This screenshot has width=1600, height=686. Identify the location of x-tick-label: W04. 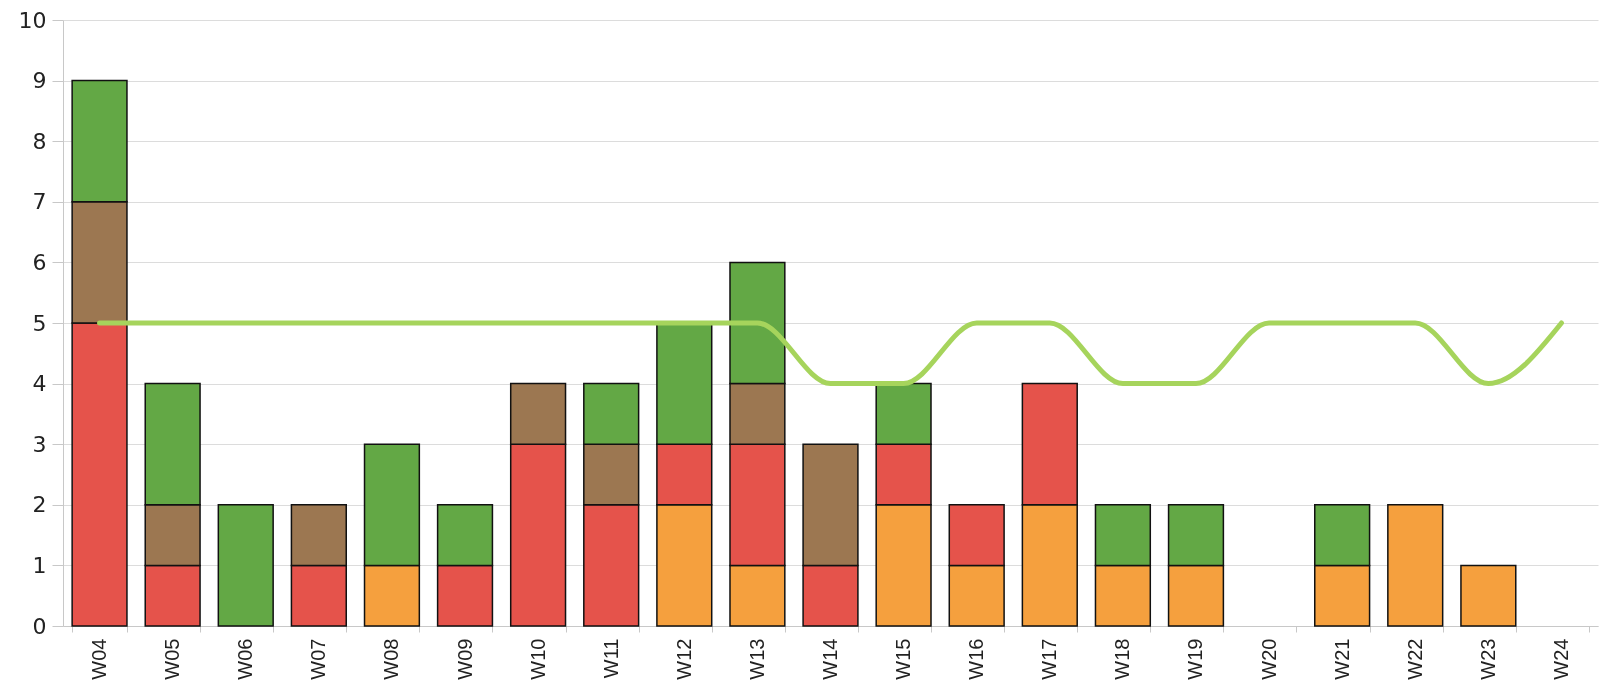
(99, 659).